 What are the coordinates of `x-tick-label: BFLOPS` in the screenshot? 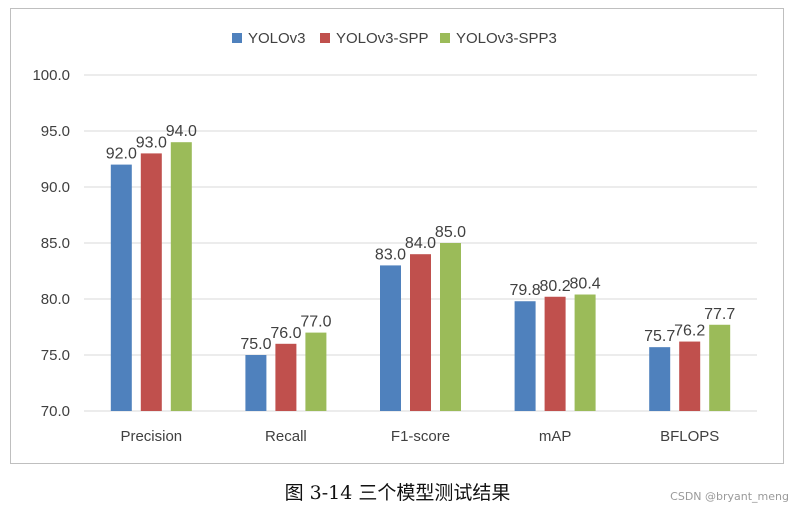 It's located at (689, 436).